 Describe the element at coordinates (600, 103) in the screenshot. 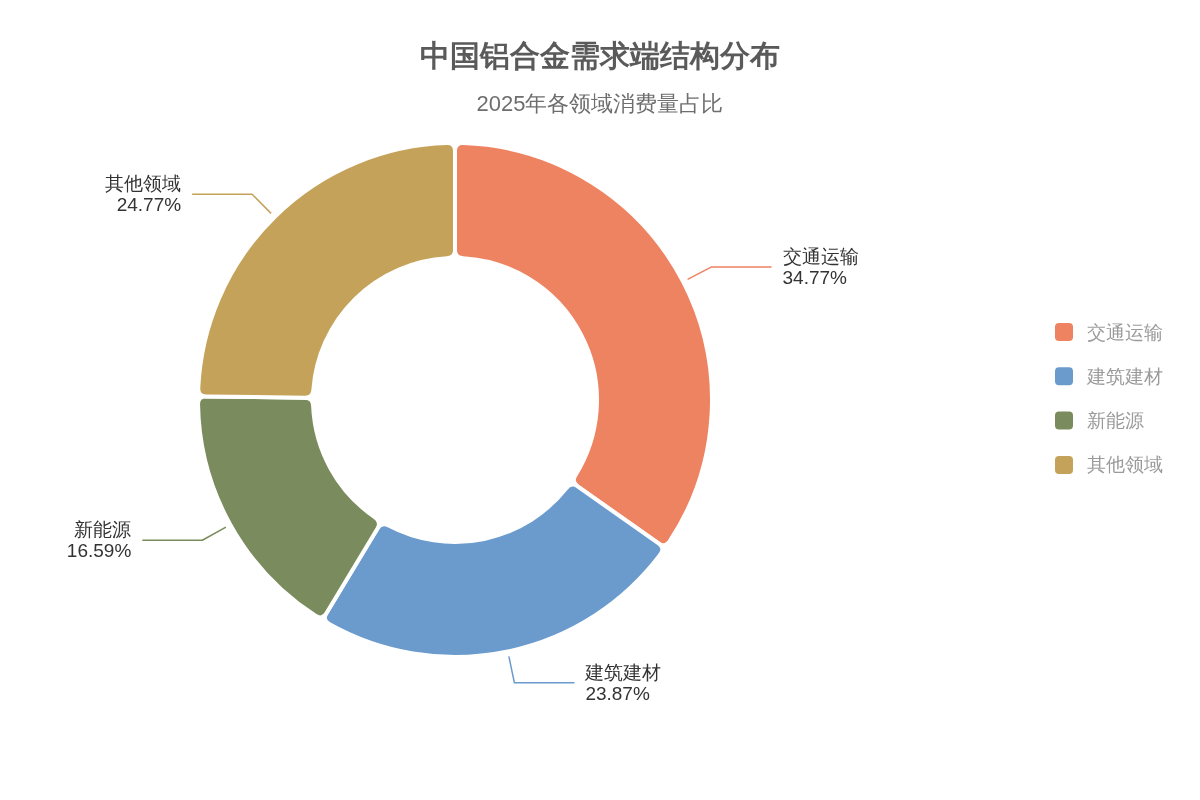

I see `subtitle: 2025年各领域消费量占比` at that location.